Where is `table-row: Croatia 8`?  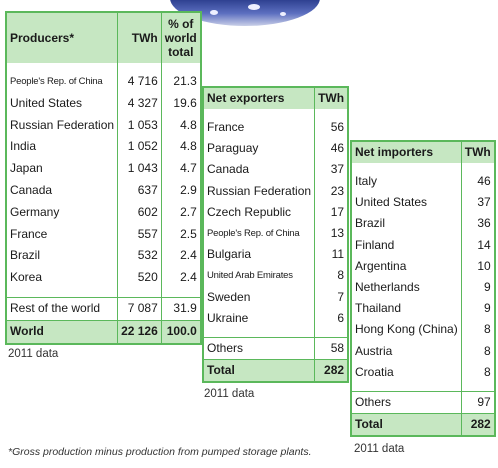 table-row: Croatia 8 is located at coordinates (423, 372).